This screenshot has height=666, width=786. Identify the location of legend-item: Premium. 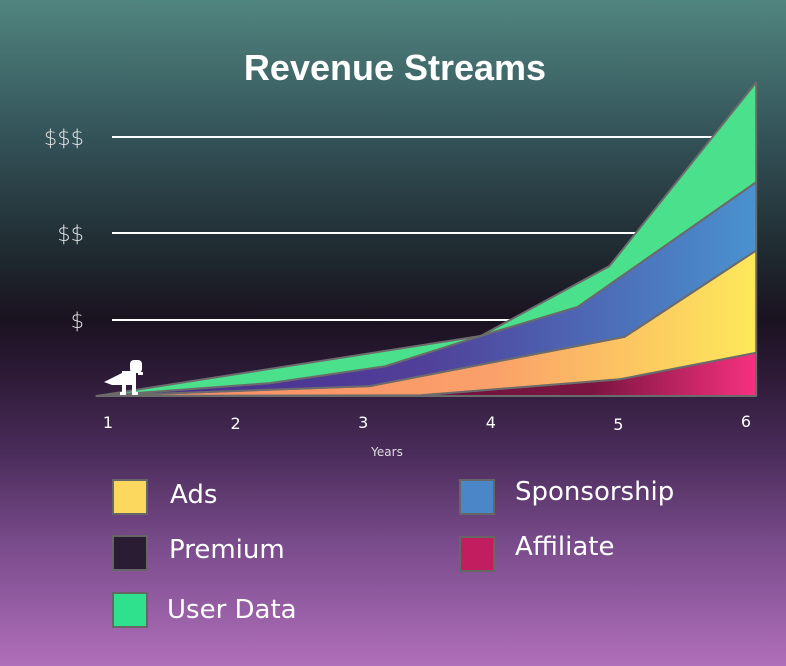
(198, 553).